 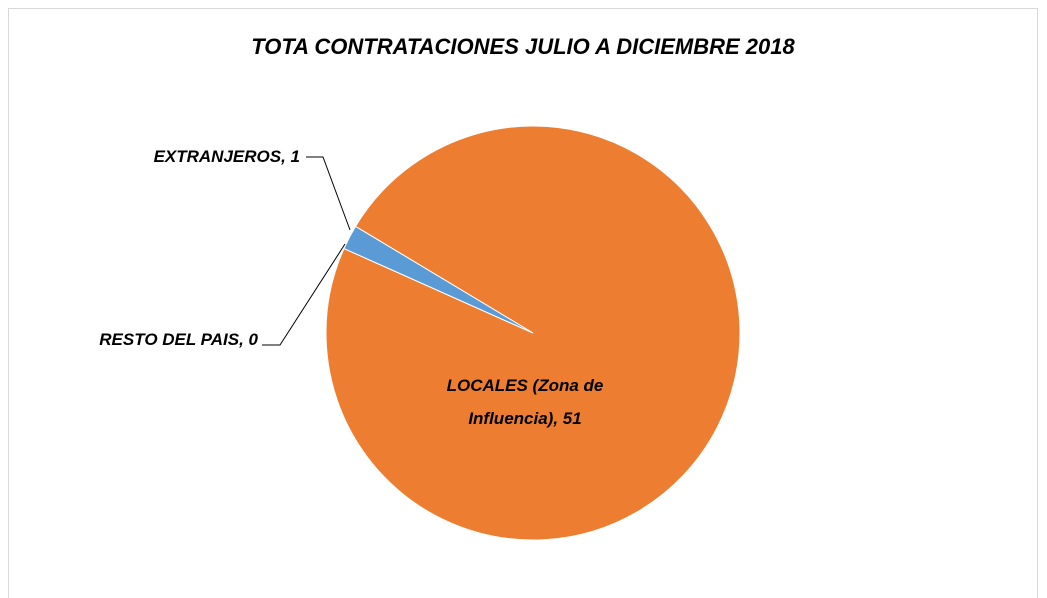 What do you see at coordinates (525, 385) in the screenshot?
I see `label-line: LOCALES (Zona de` at bounding box center [525, 385].